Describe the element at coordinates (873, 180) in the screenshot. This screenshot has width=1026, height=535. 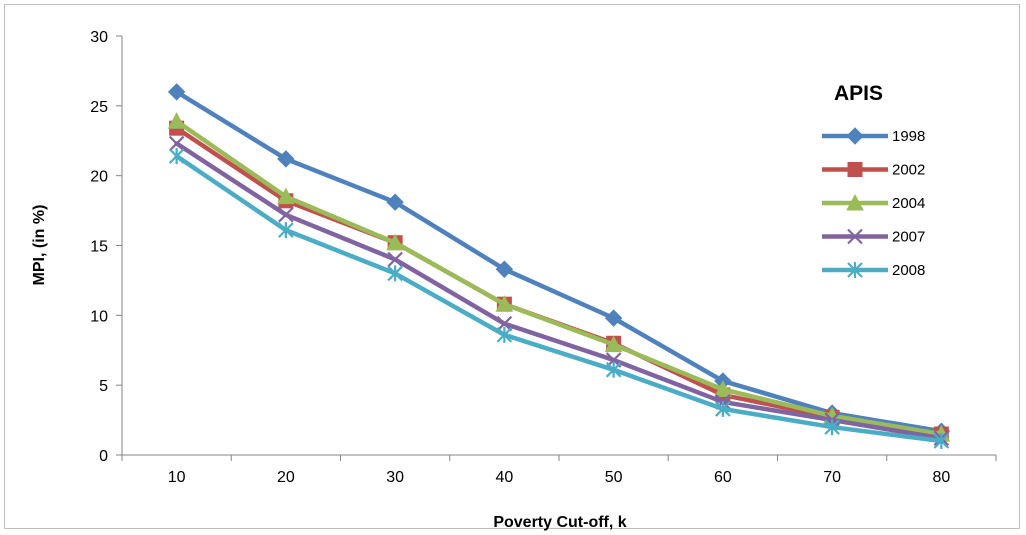
I see `legend: APIS 1998 2002 2004 2007 2008` at that location.